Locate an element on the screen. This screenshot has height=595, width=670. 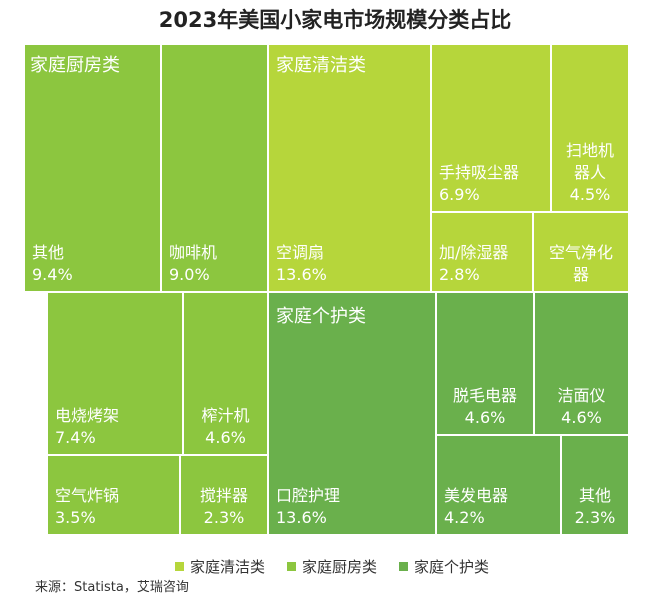
cell-label: 手持吸尘器 is located at coordinates (479, 172).